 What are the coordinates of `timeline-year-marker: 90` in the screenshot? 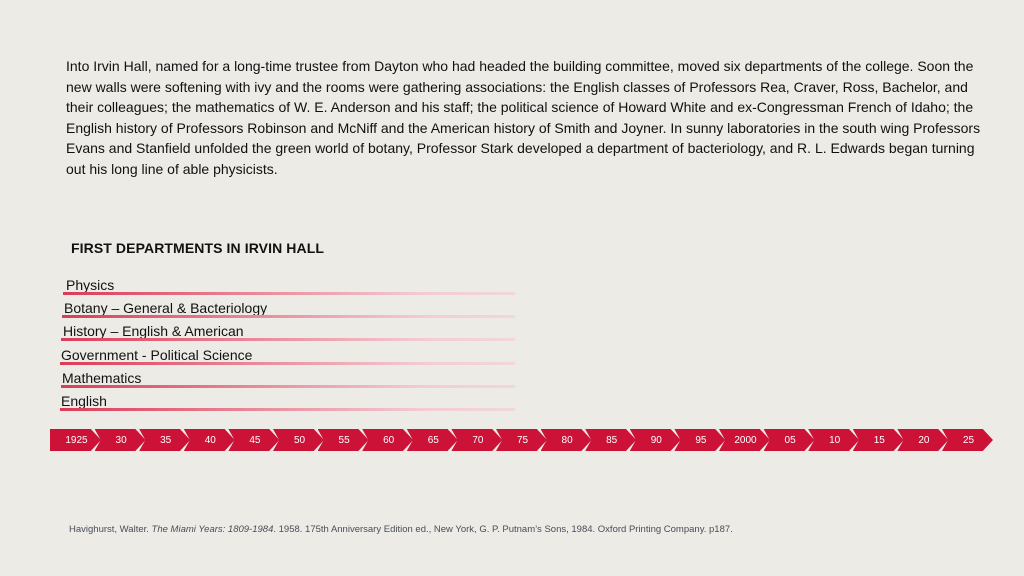 It's located at (655, 440).